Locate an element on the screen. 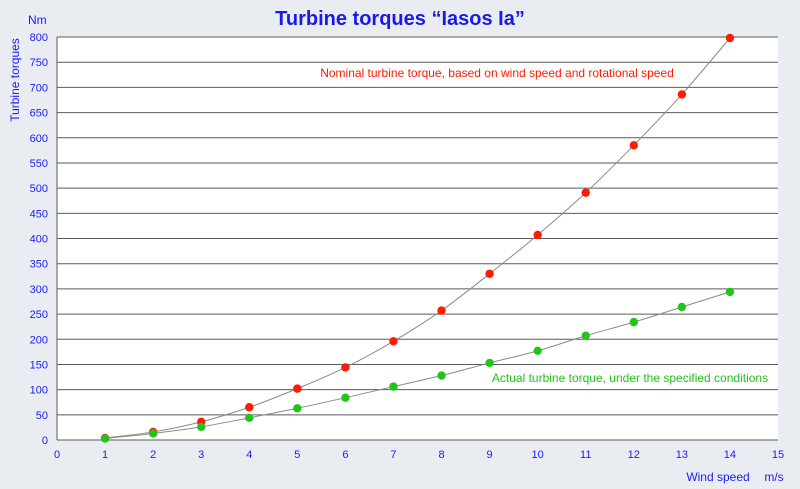 This screenshot has width=800, height=489. y-tick-label: 650 is located at coordinates (39, 114).